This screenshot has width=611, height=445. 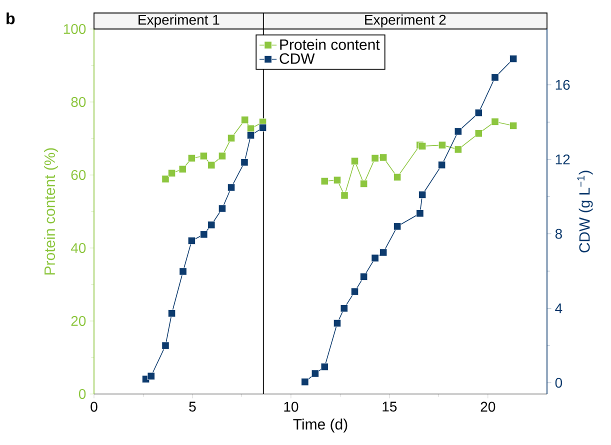 What do you see at coordinates (10, 18) in the screenshot?
I see `chart-title: b` at bounding box center [10, 18].